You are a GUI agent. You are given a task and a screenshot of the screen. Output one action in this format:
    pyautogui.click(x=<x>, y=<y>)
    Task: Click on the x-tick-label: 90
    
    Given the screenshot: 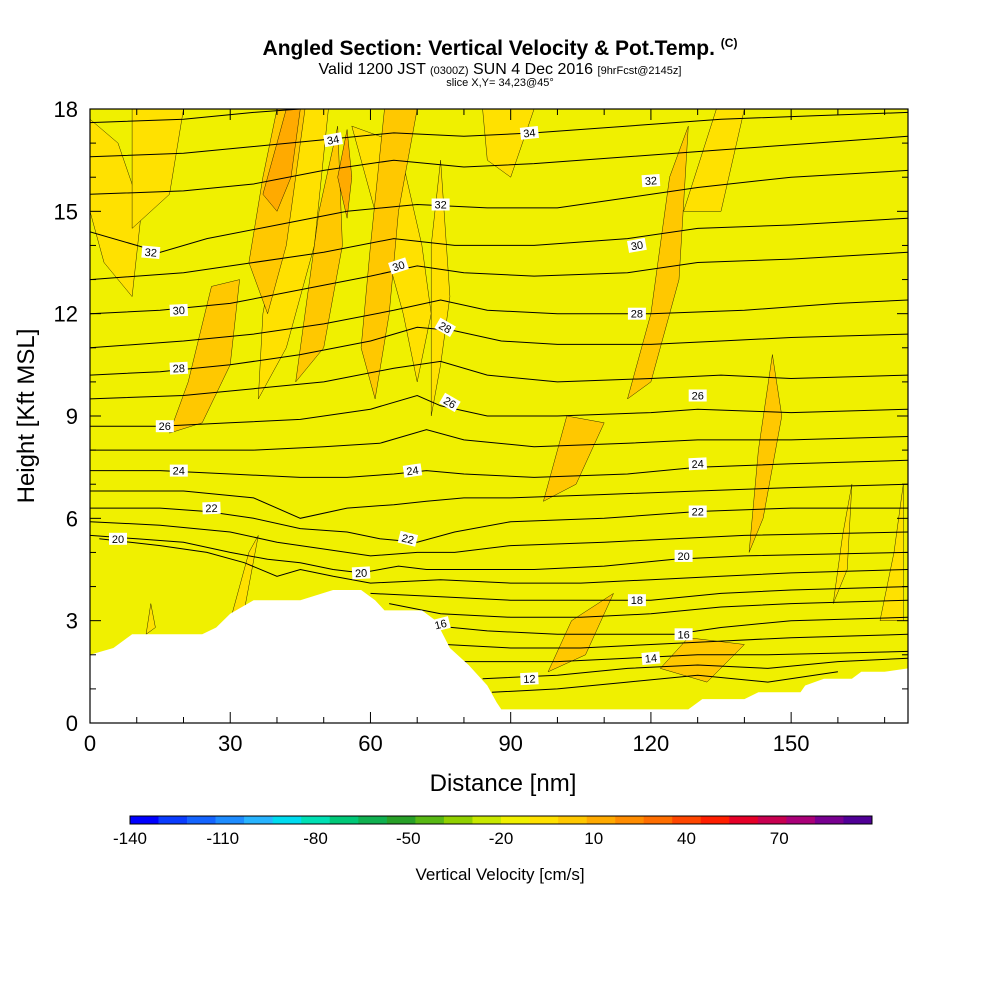 What is the action you would take?
    pyautogui.click(x=510, y=743)
    